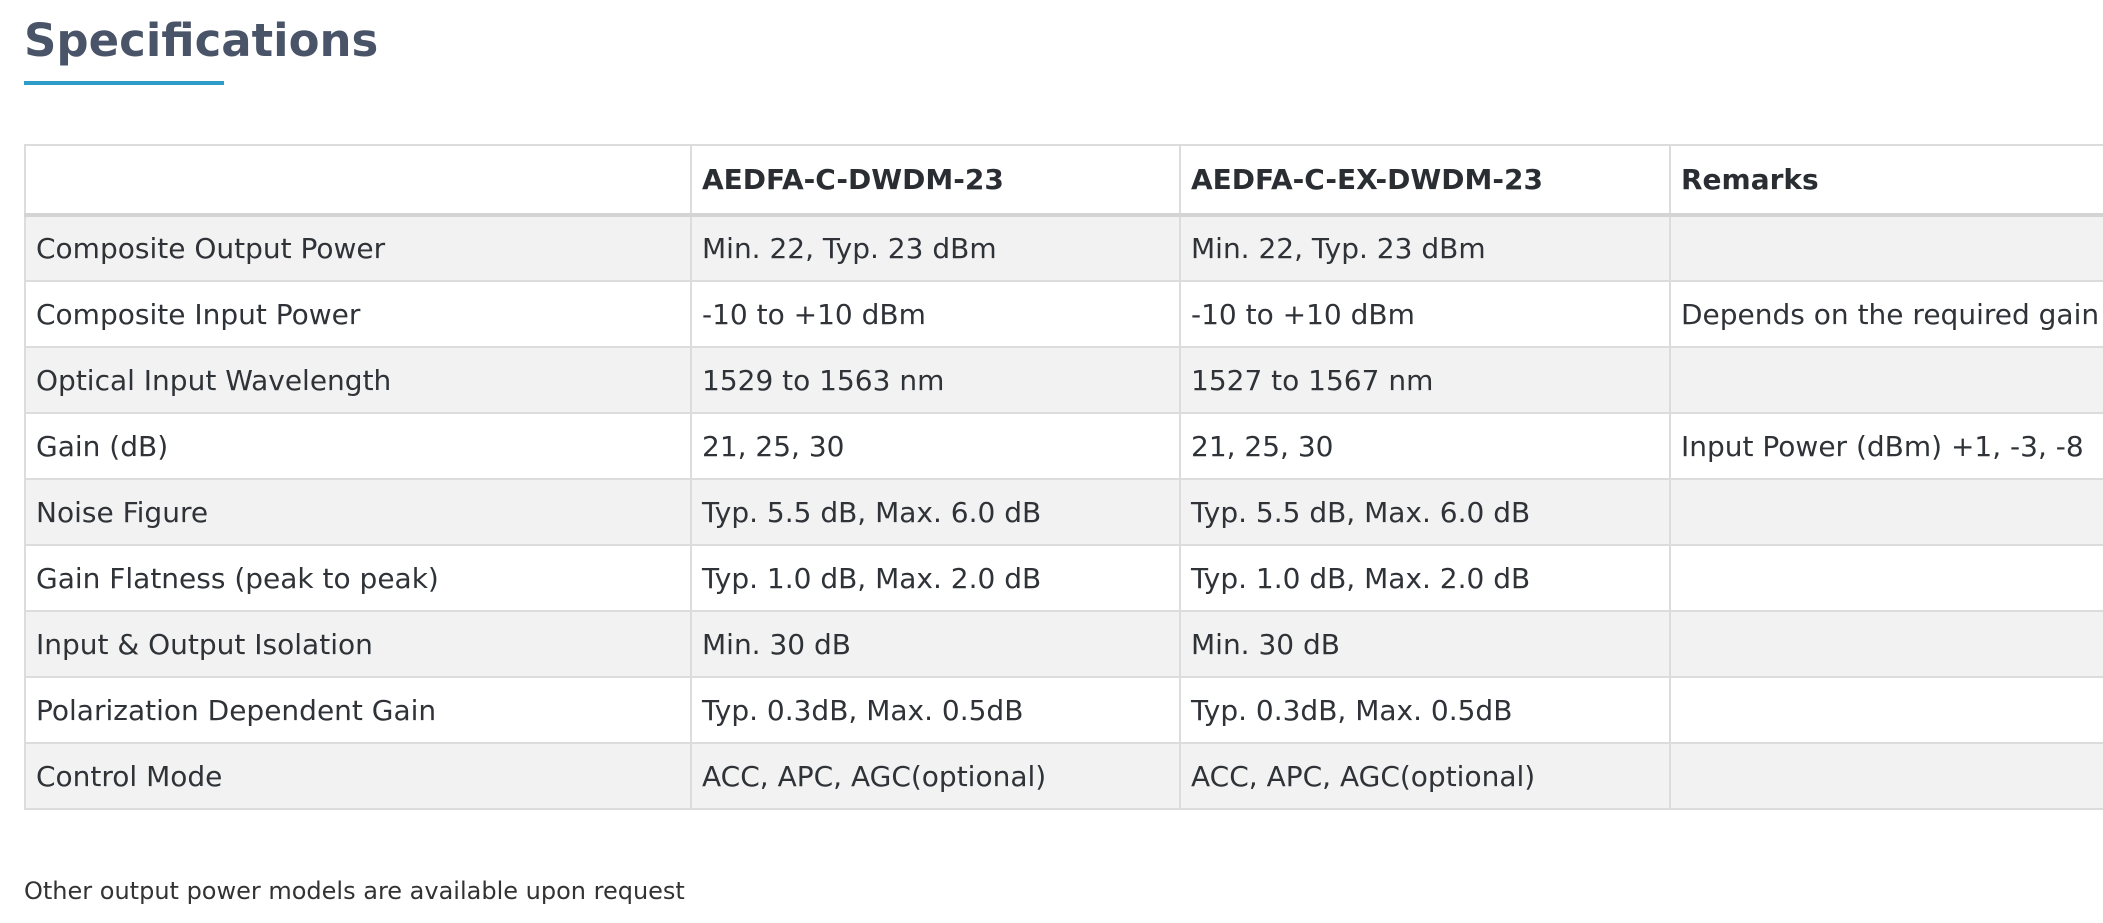 This screenshot has height=923, width=2103. I want to click on model-1-value-cell: 21, 25, 30, so click(935, 446).